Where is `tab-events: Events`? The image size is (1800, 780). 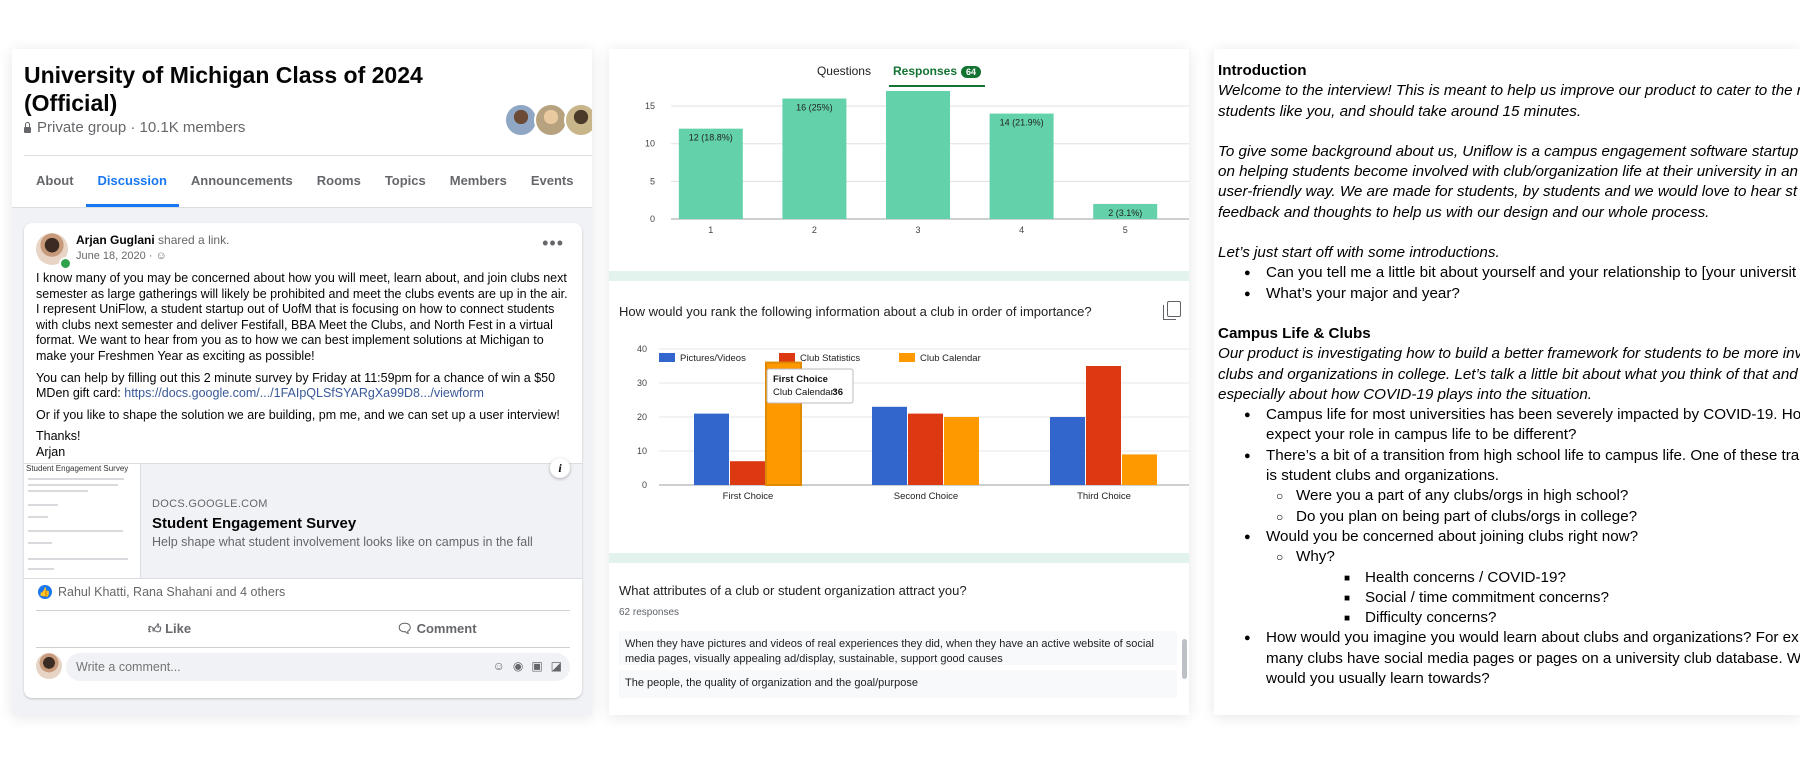 tab-events: Events is located at coordinates (552, 180).